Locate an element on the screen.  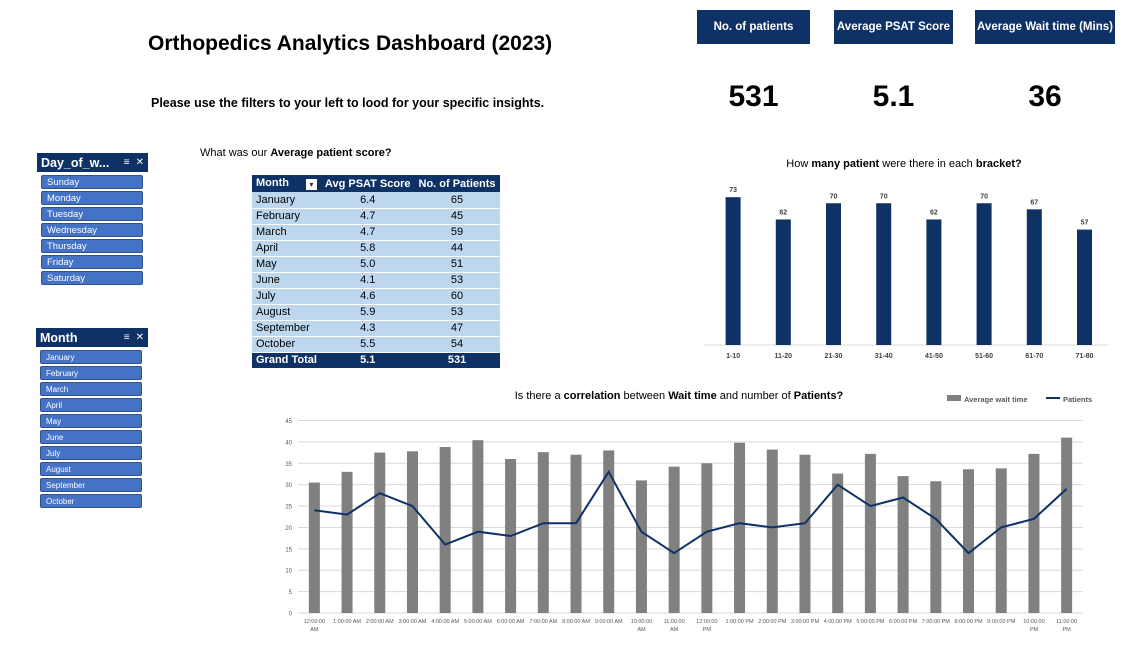
table-row: March 4.7 59 is located at coordinates (376, 232).